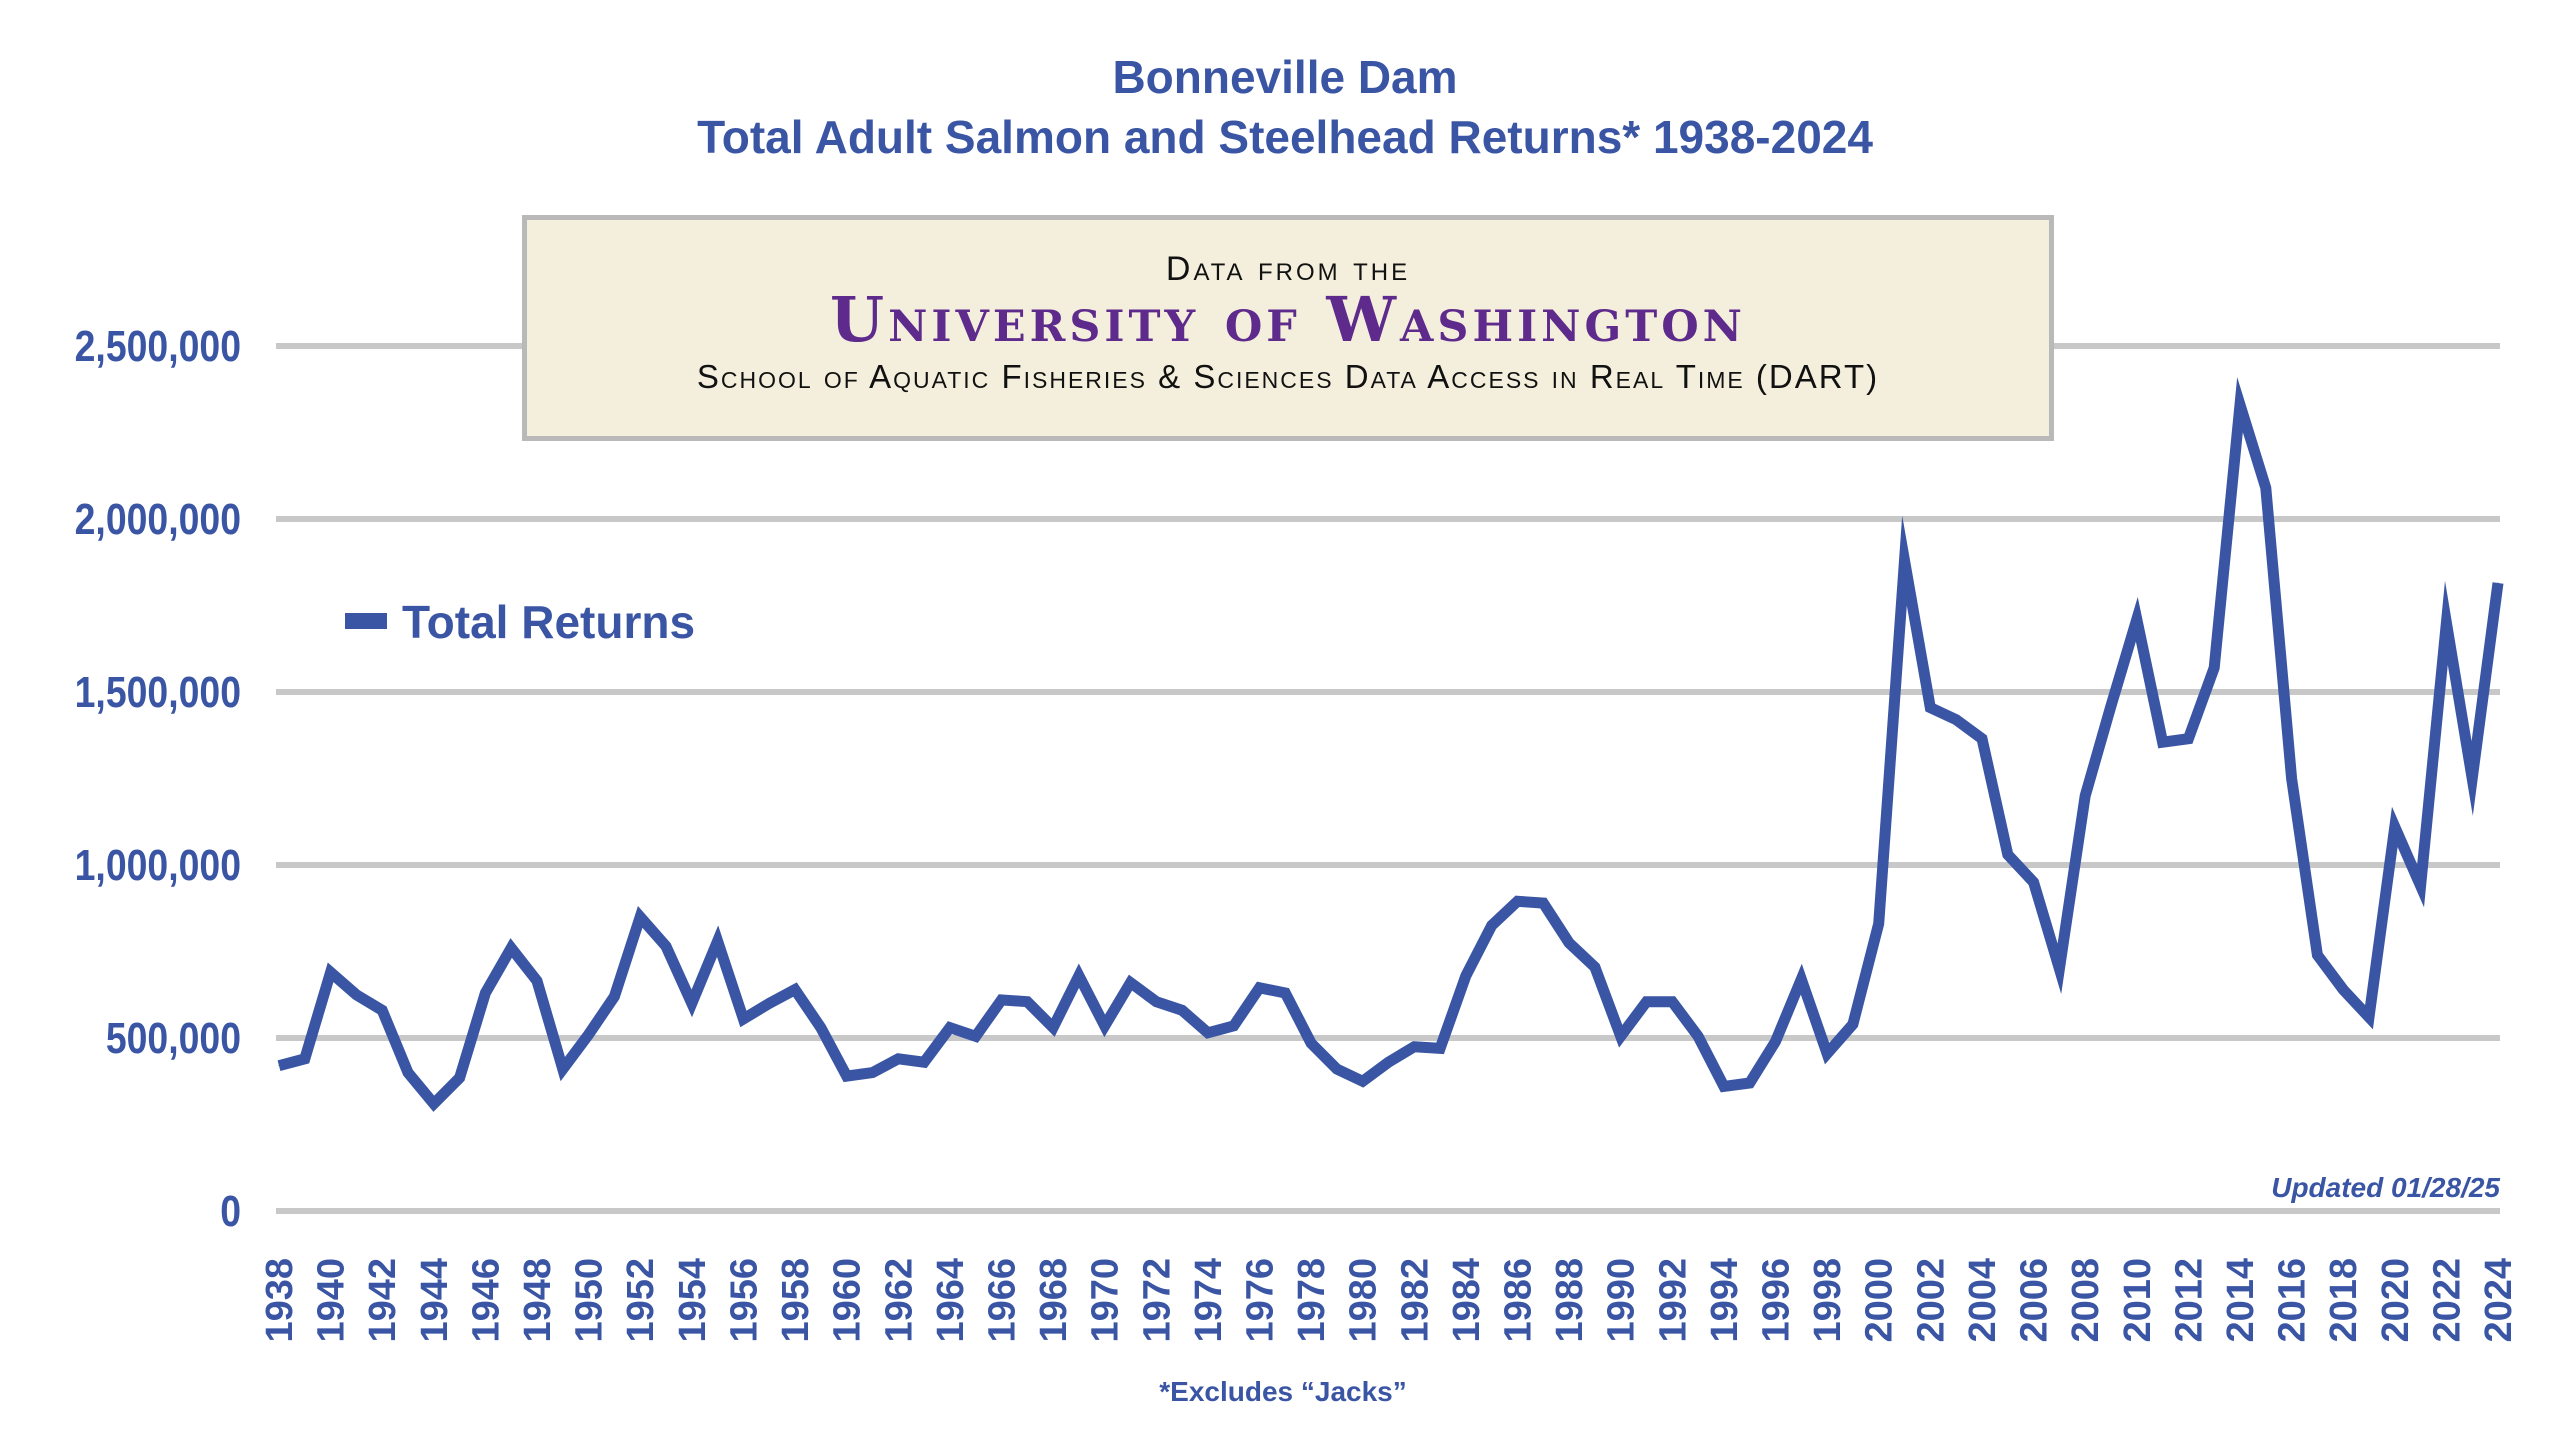  Describe the element at coordinates (951, 1300) in the screenshot. I see `x-tick-label: 1964` at that location.